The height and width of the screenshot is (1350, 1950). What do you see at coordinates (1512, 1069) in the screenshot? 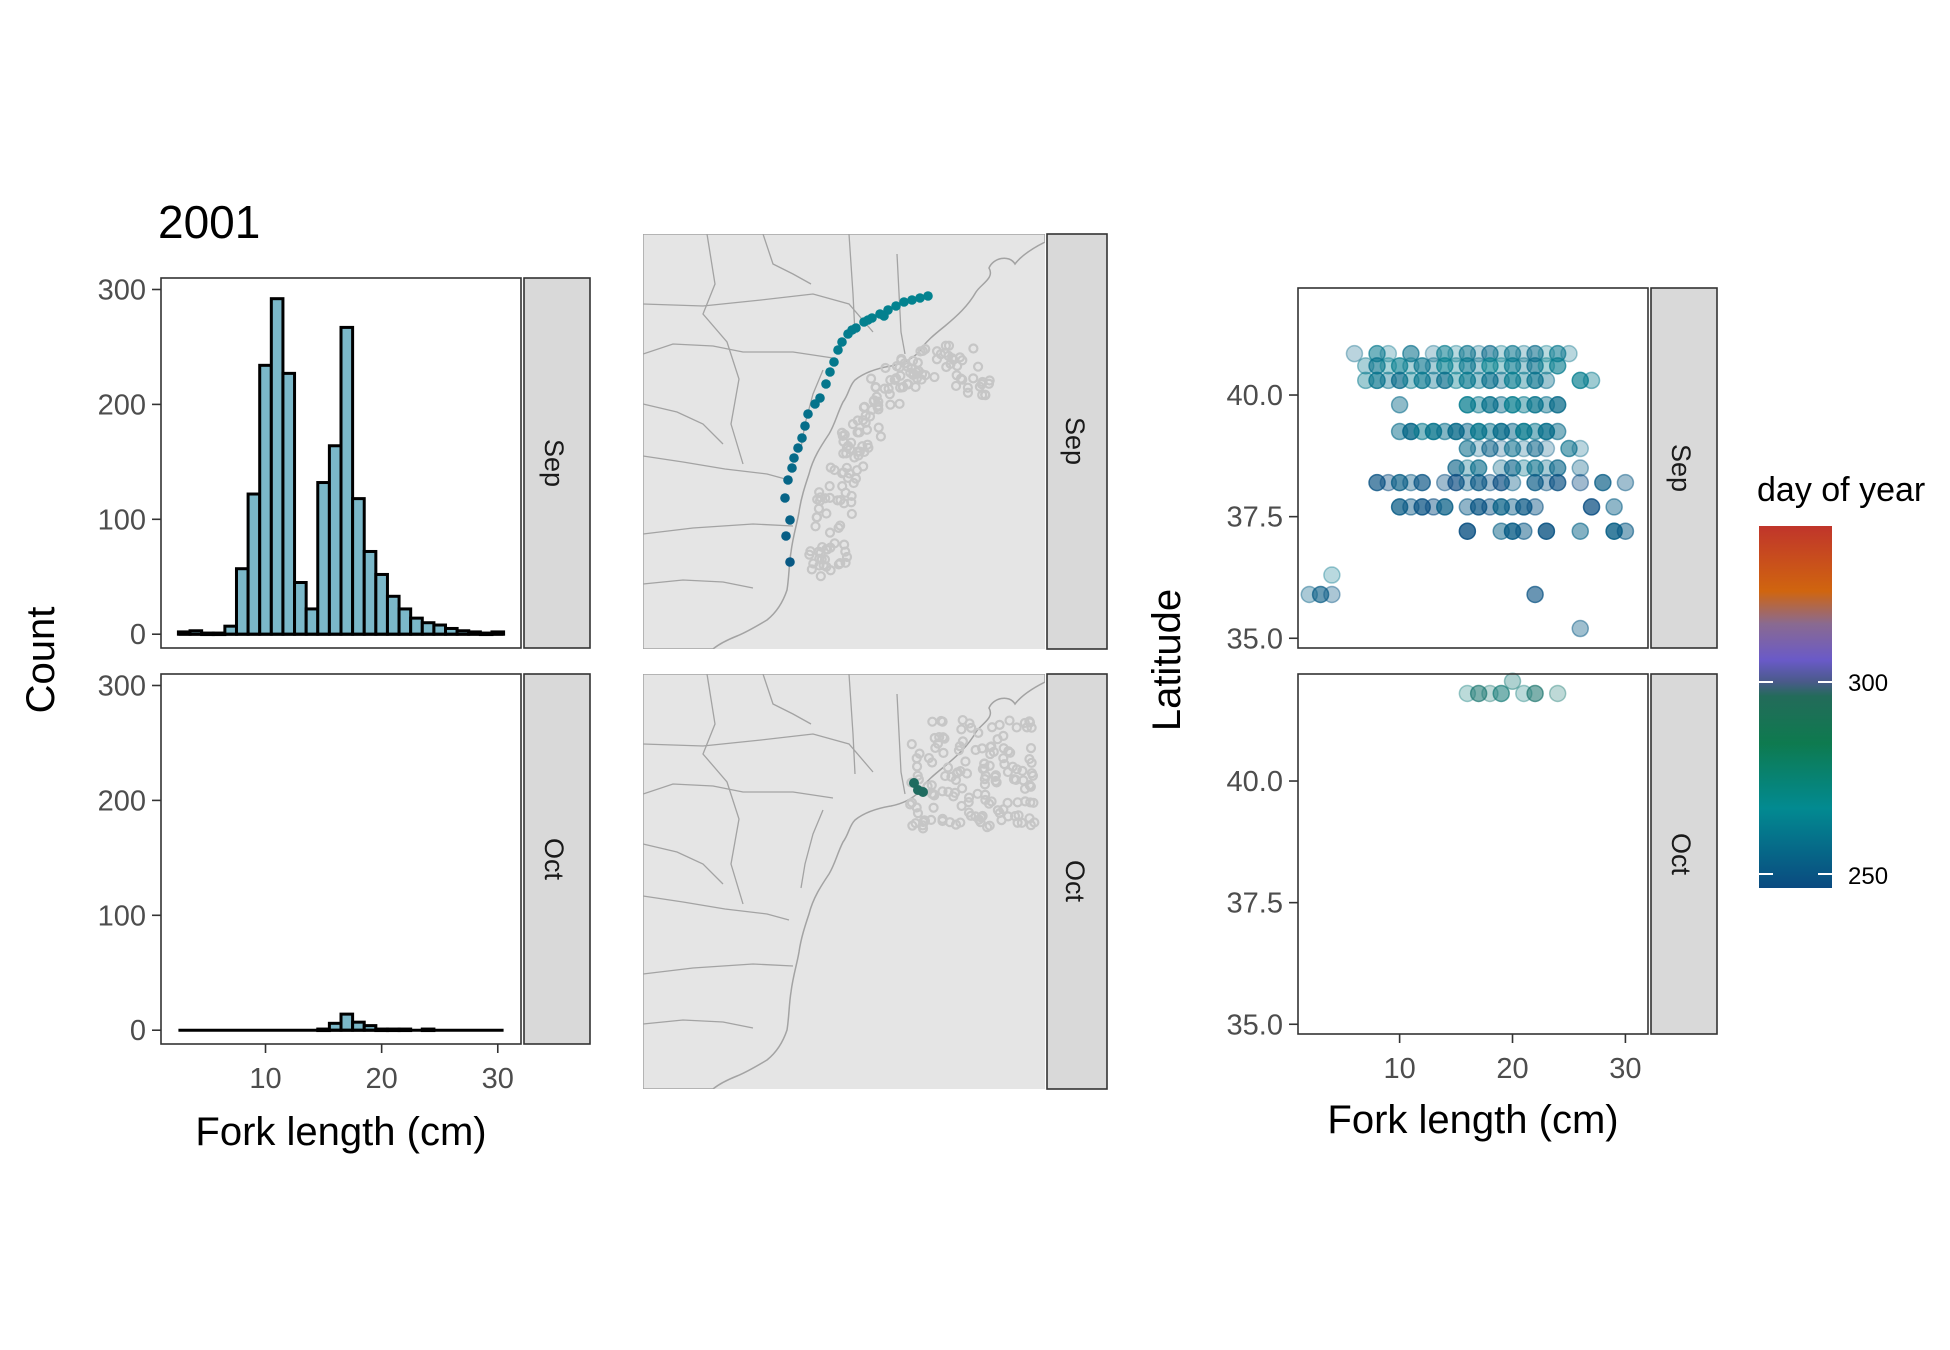
I see `scatter-x-tick-label: 20` at bounding box center [1512, 1069].